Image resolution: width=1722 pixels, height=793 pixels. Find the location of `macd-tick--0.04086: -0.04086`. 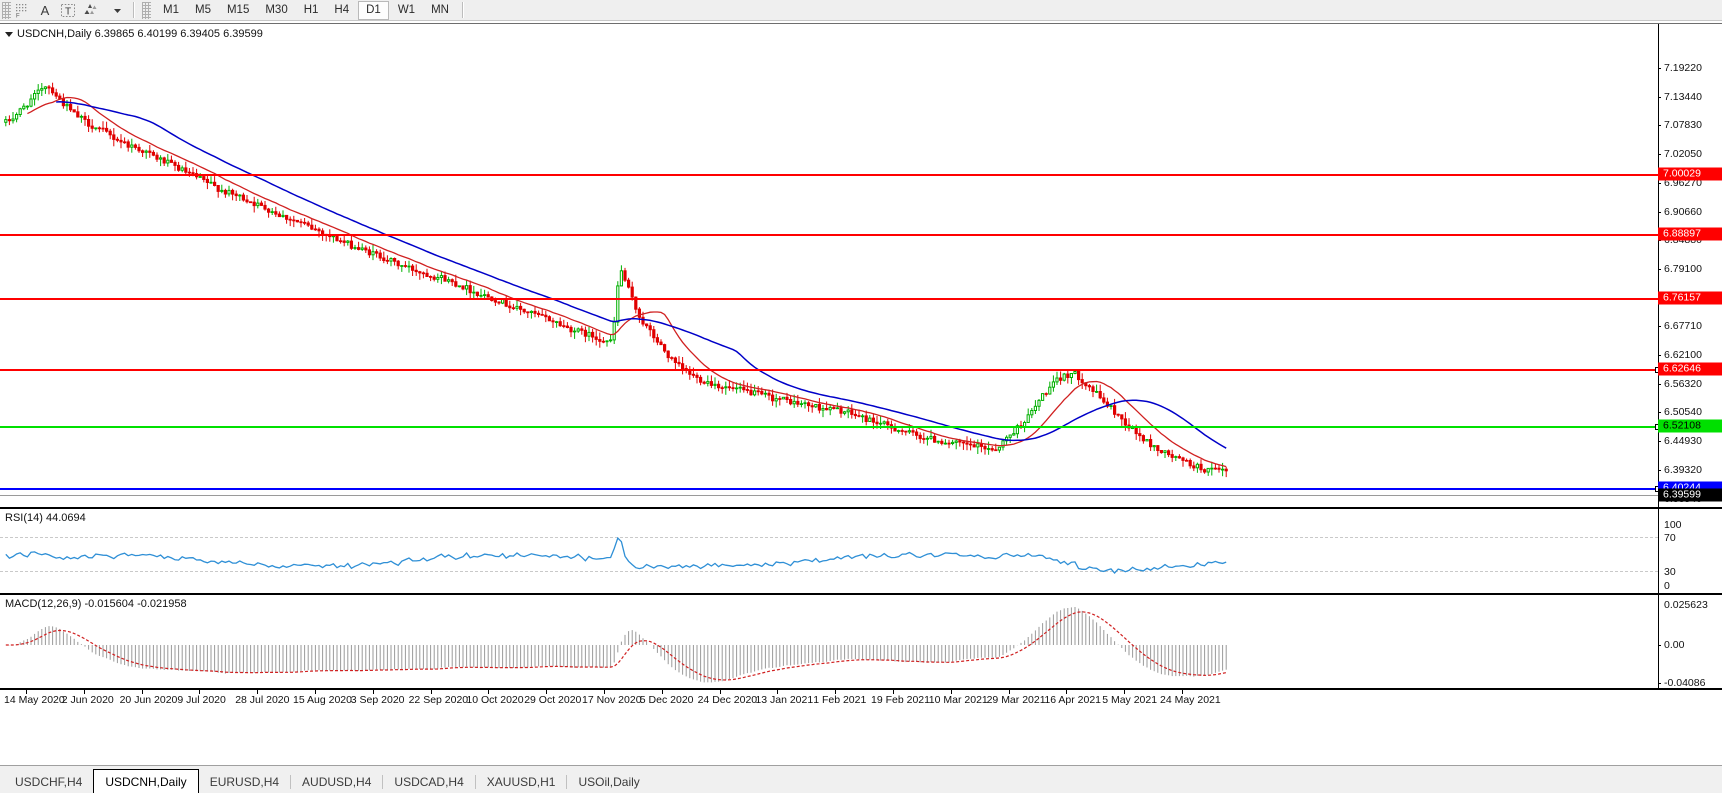

macd-tick--0.04086: -0.04086 is located at coordinates (1681, 683).